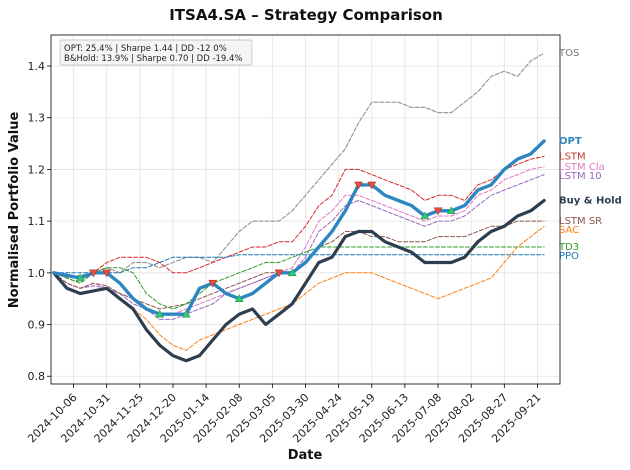 Image resolution: width=630 pixels, height=470 pixels. I want to click on series-label-ppo: PPO, so click(569, 256).